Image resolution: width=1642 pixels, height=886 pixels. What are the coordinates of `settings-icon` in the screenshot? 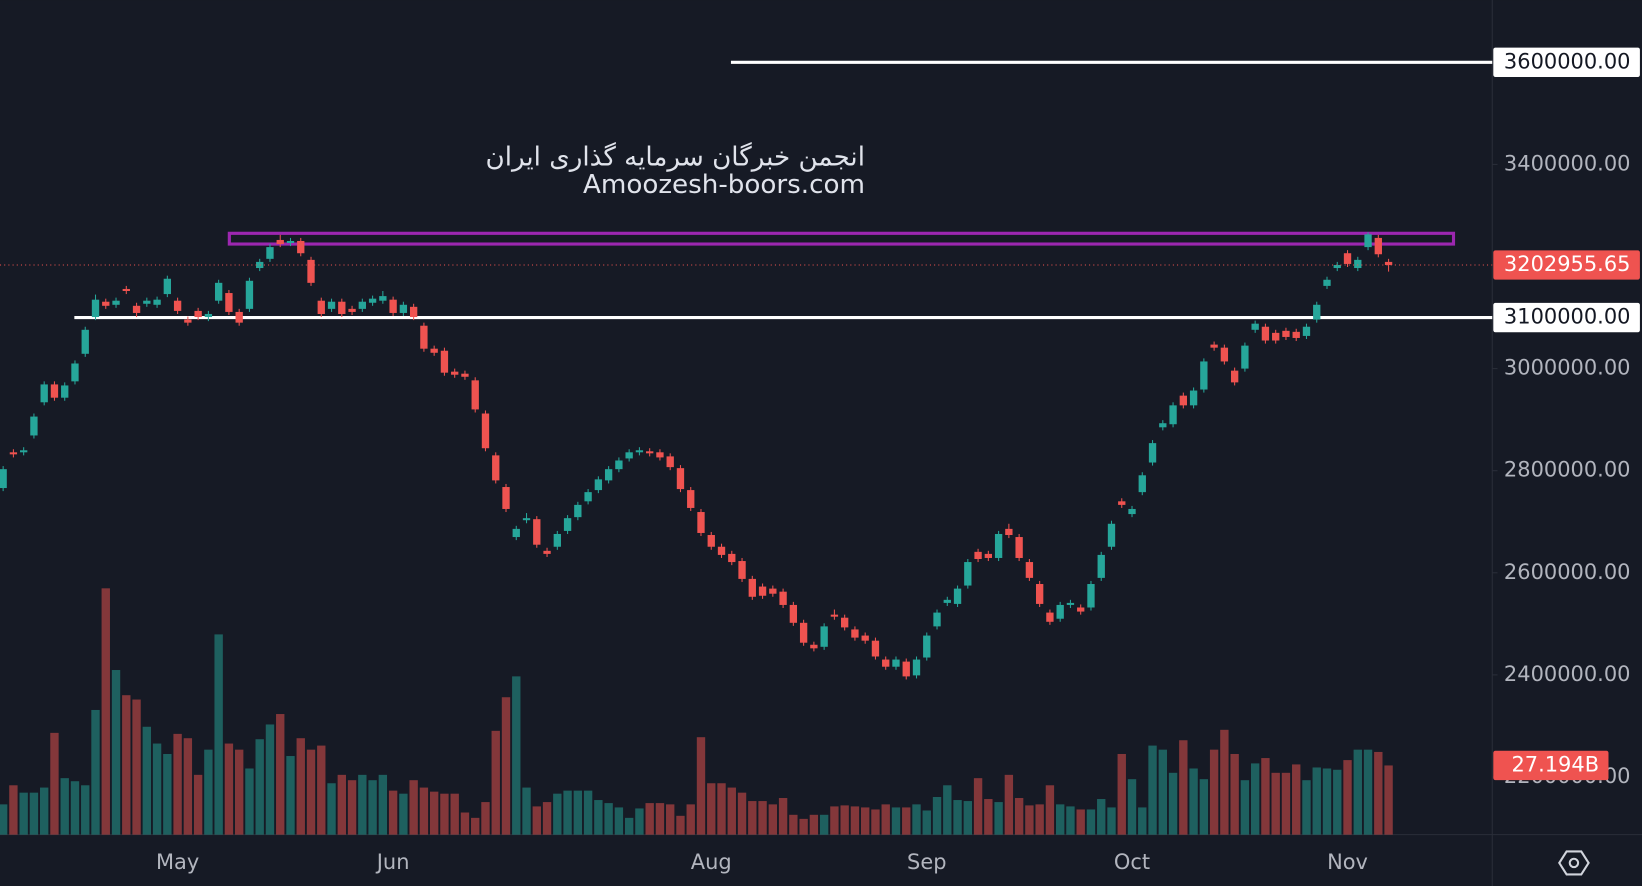 It's located at (1574, 863).